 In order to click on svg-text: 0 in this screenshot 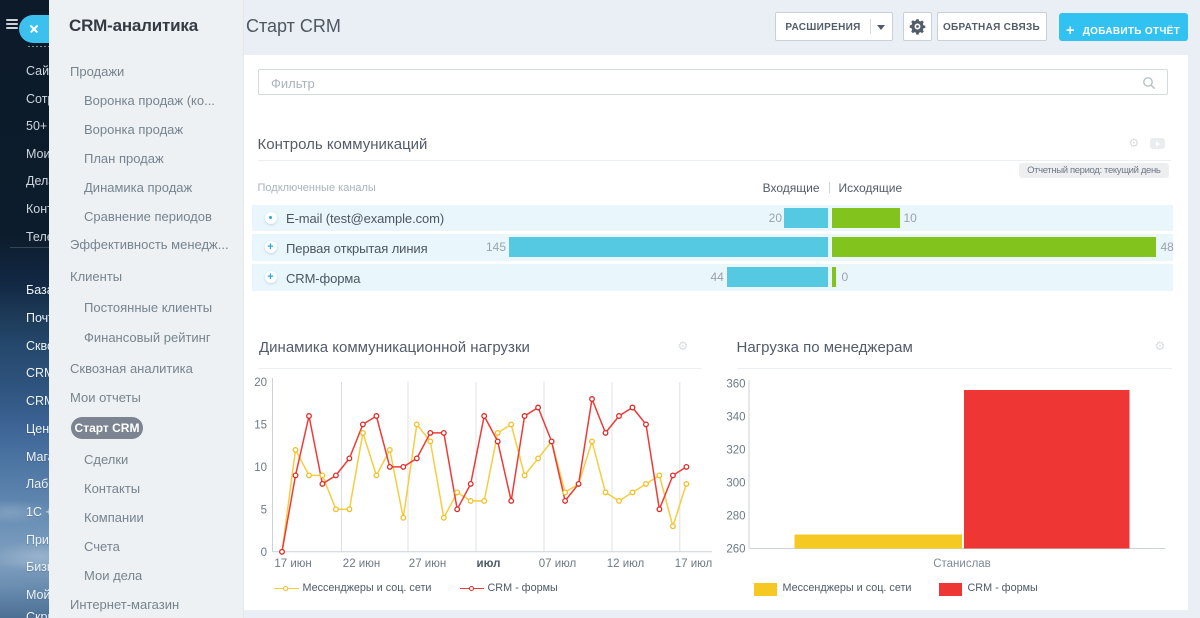, I will do `click(263, 553)`.